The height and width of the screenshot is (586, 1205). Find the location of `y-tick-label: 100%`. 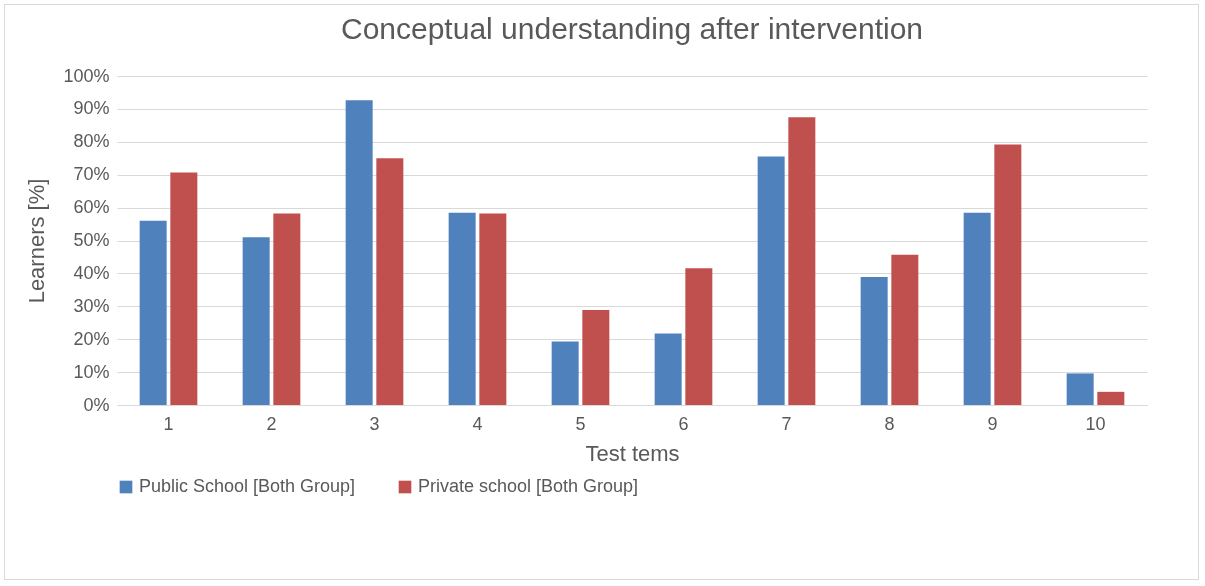

y-tick-label: 100% is located at coordinates (86, 75).